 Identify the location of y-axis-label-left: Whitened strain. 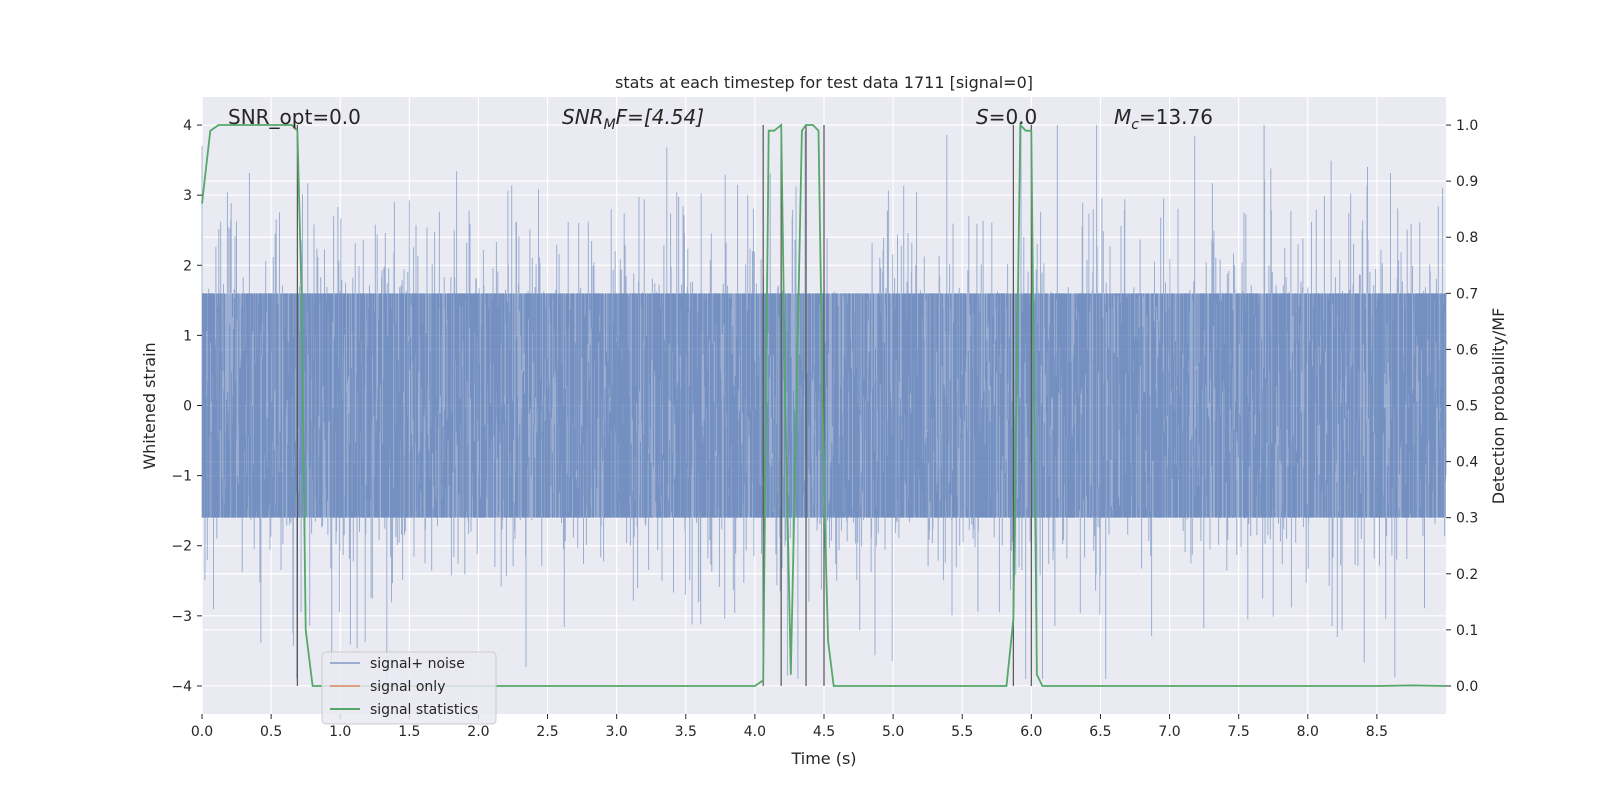
(149, 405).